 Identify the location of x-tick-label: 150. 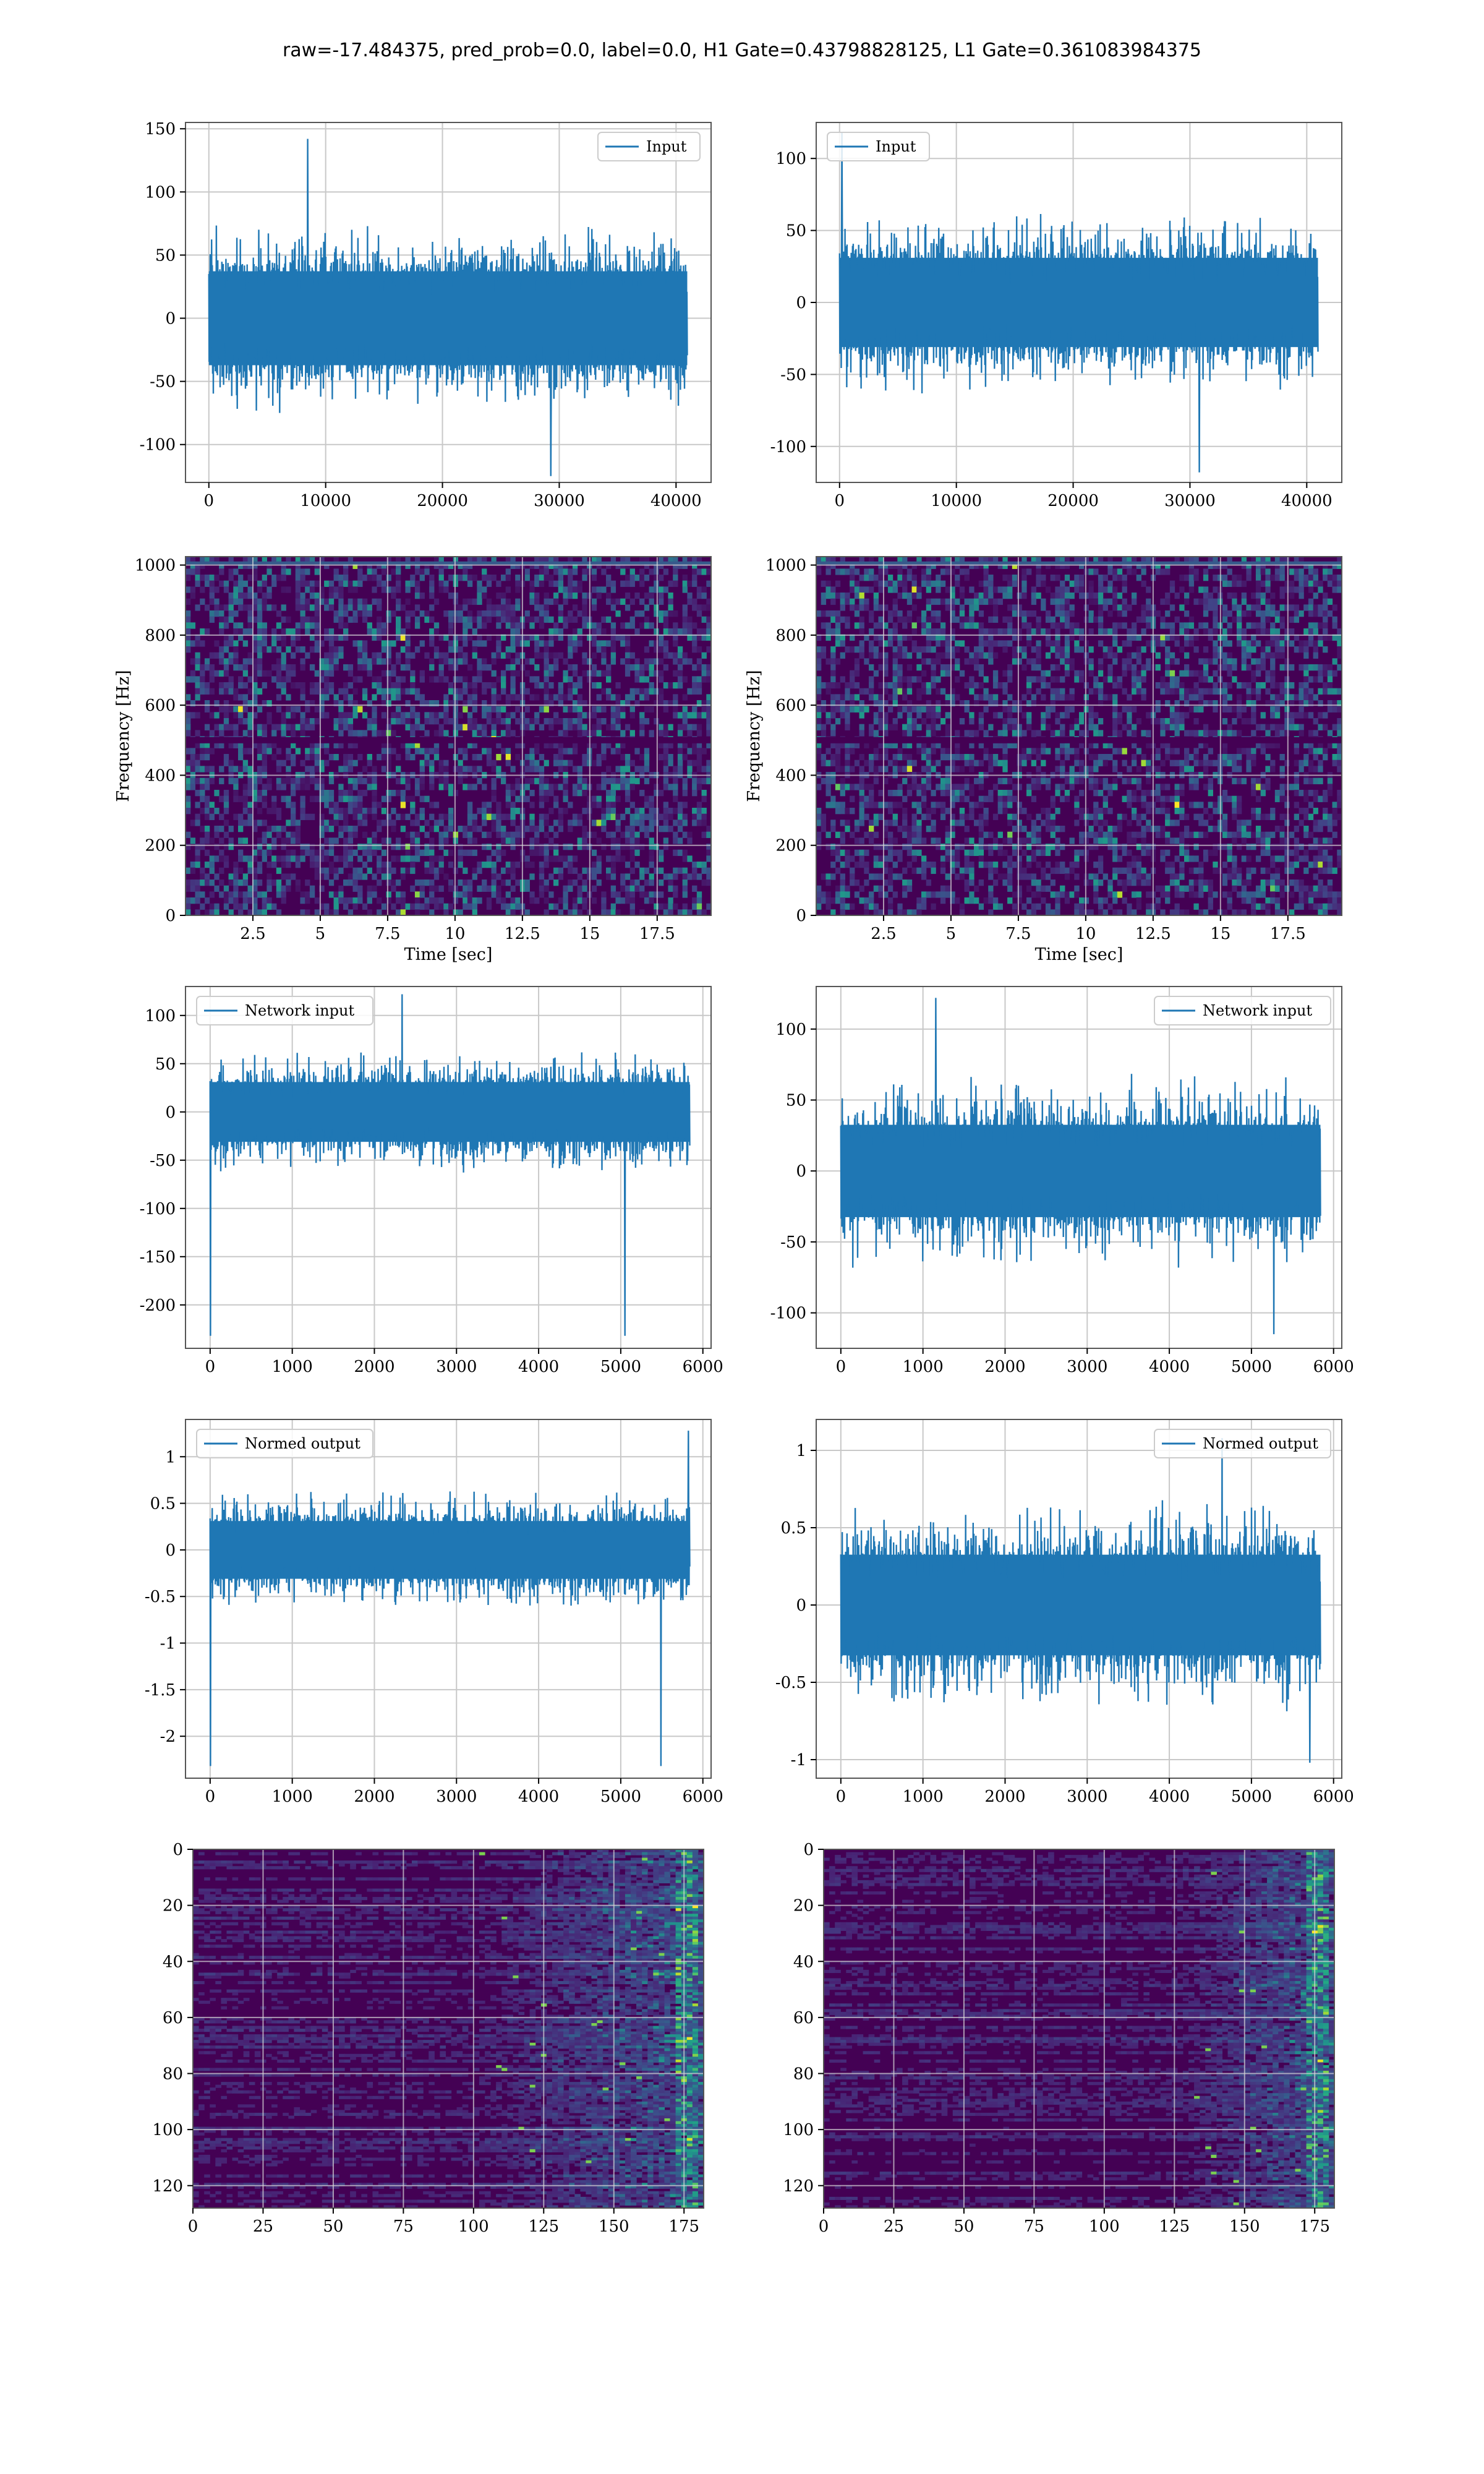
(1244, 2226).